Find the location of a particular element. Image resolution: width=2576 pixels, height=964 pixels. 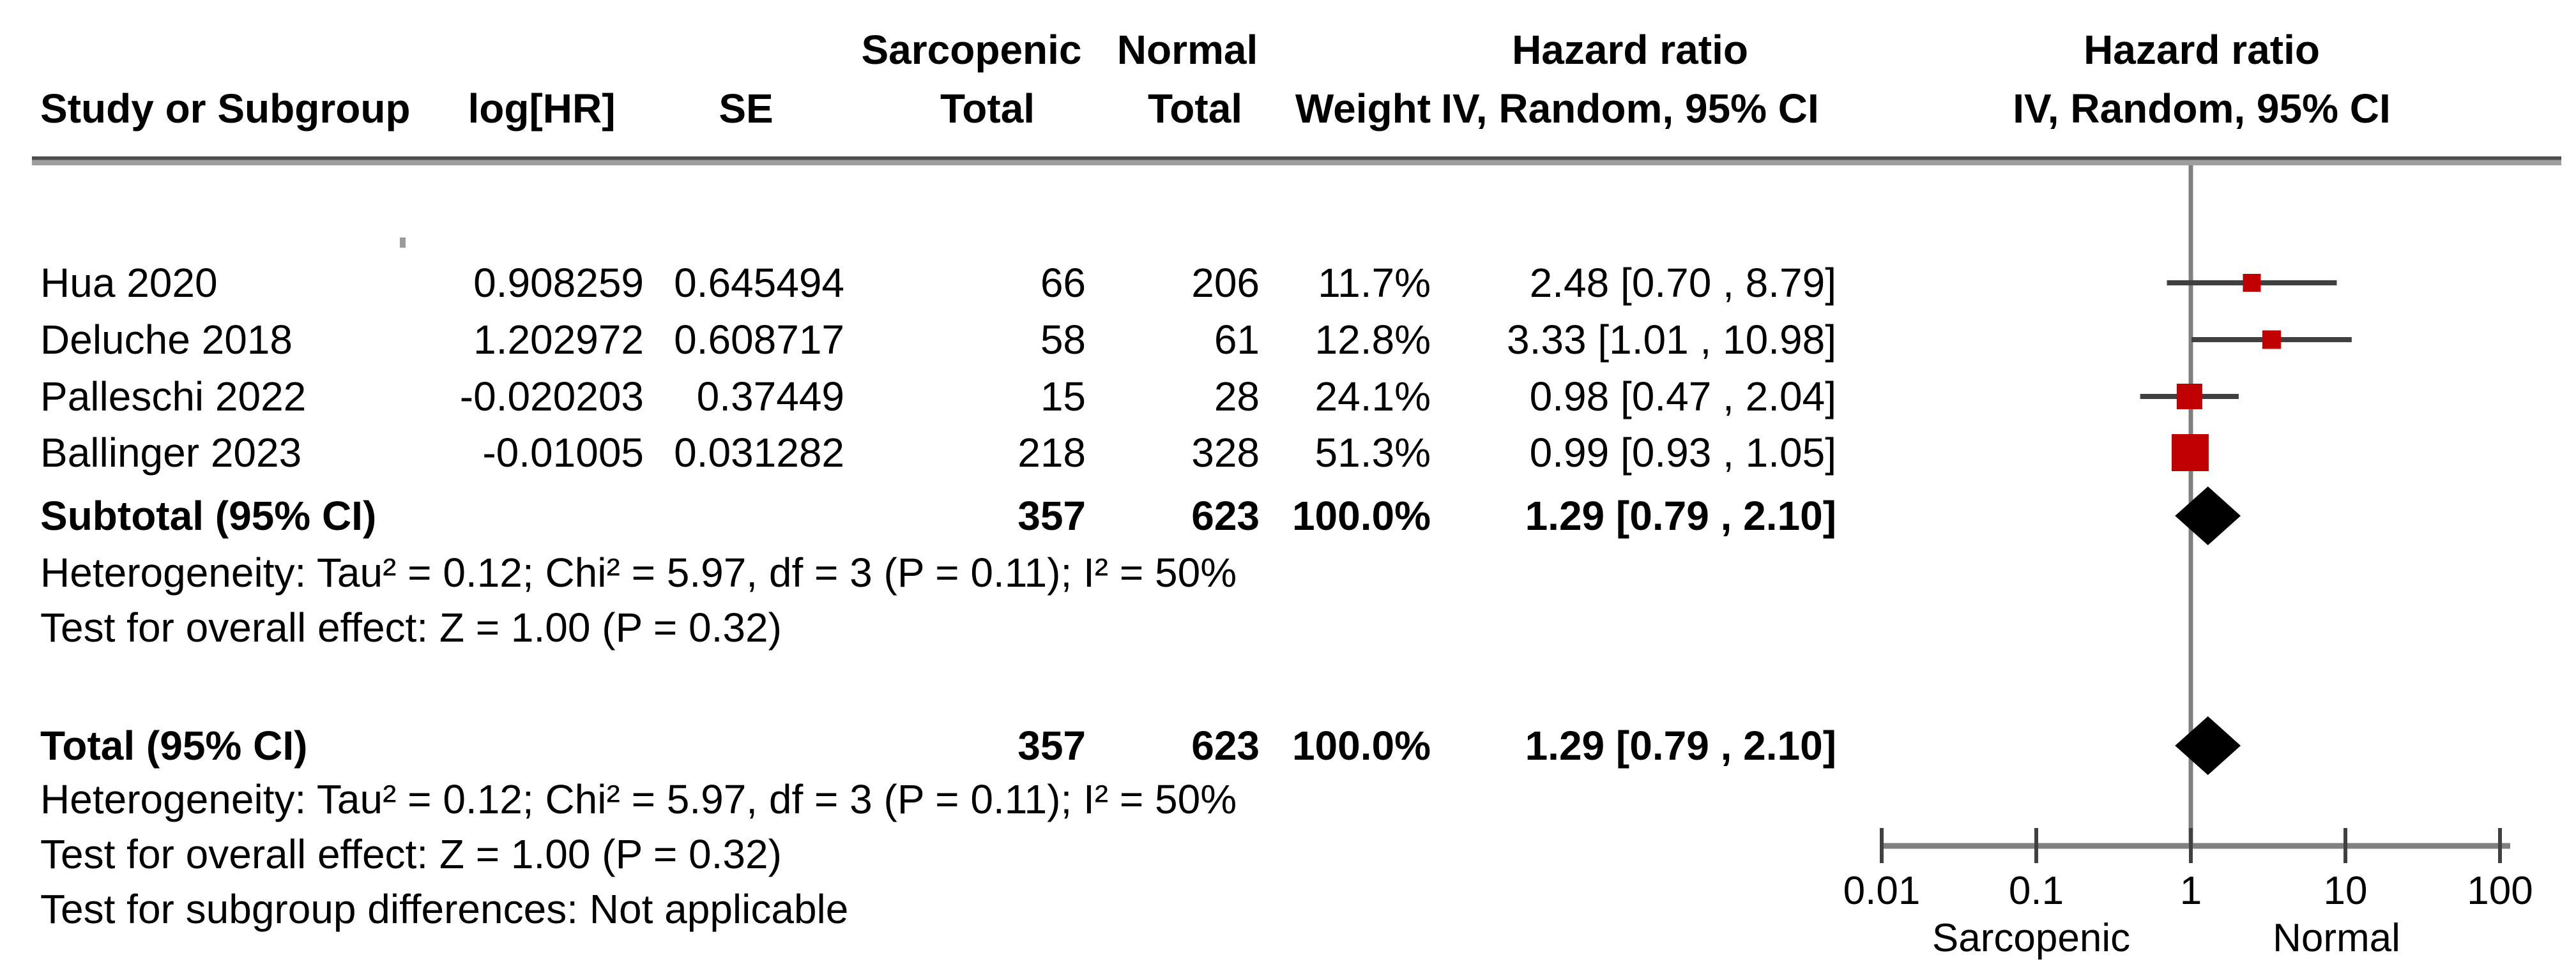

cell-hr-ci: 0.99 [0.93 , 1.05] is located at coordinates (1682, 453).